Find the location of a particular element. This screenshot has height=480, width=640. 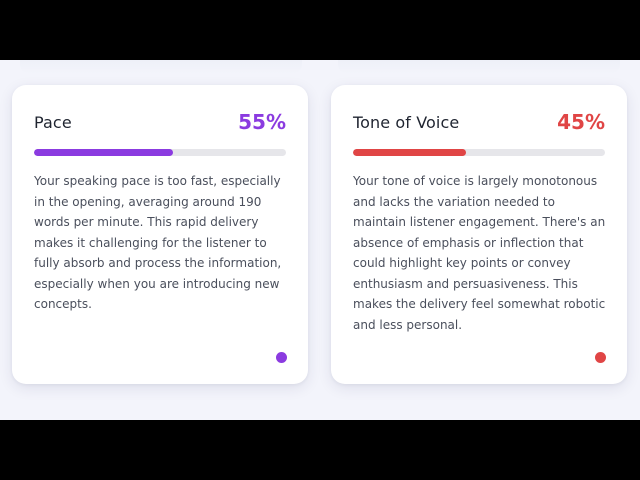

card-title: Tone of Voice is located at coordinates (406, 122).